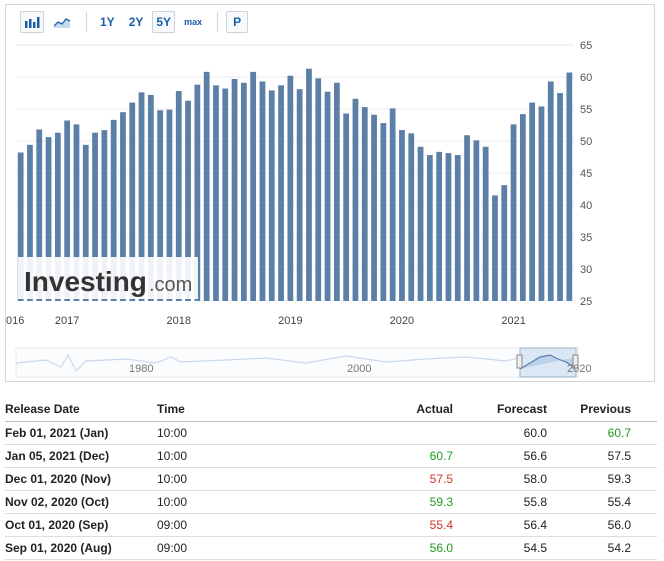 The width and height of the screenshot is (664, 561). I want to click on actual-cell: 56.0, so click(441, 548).